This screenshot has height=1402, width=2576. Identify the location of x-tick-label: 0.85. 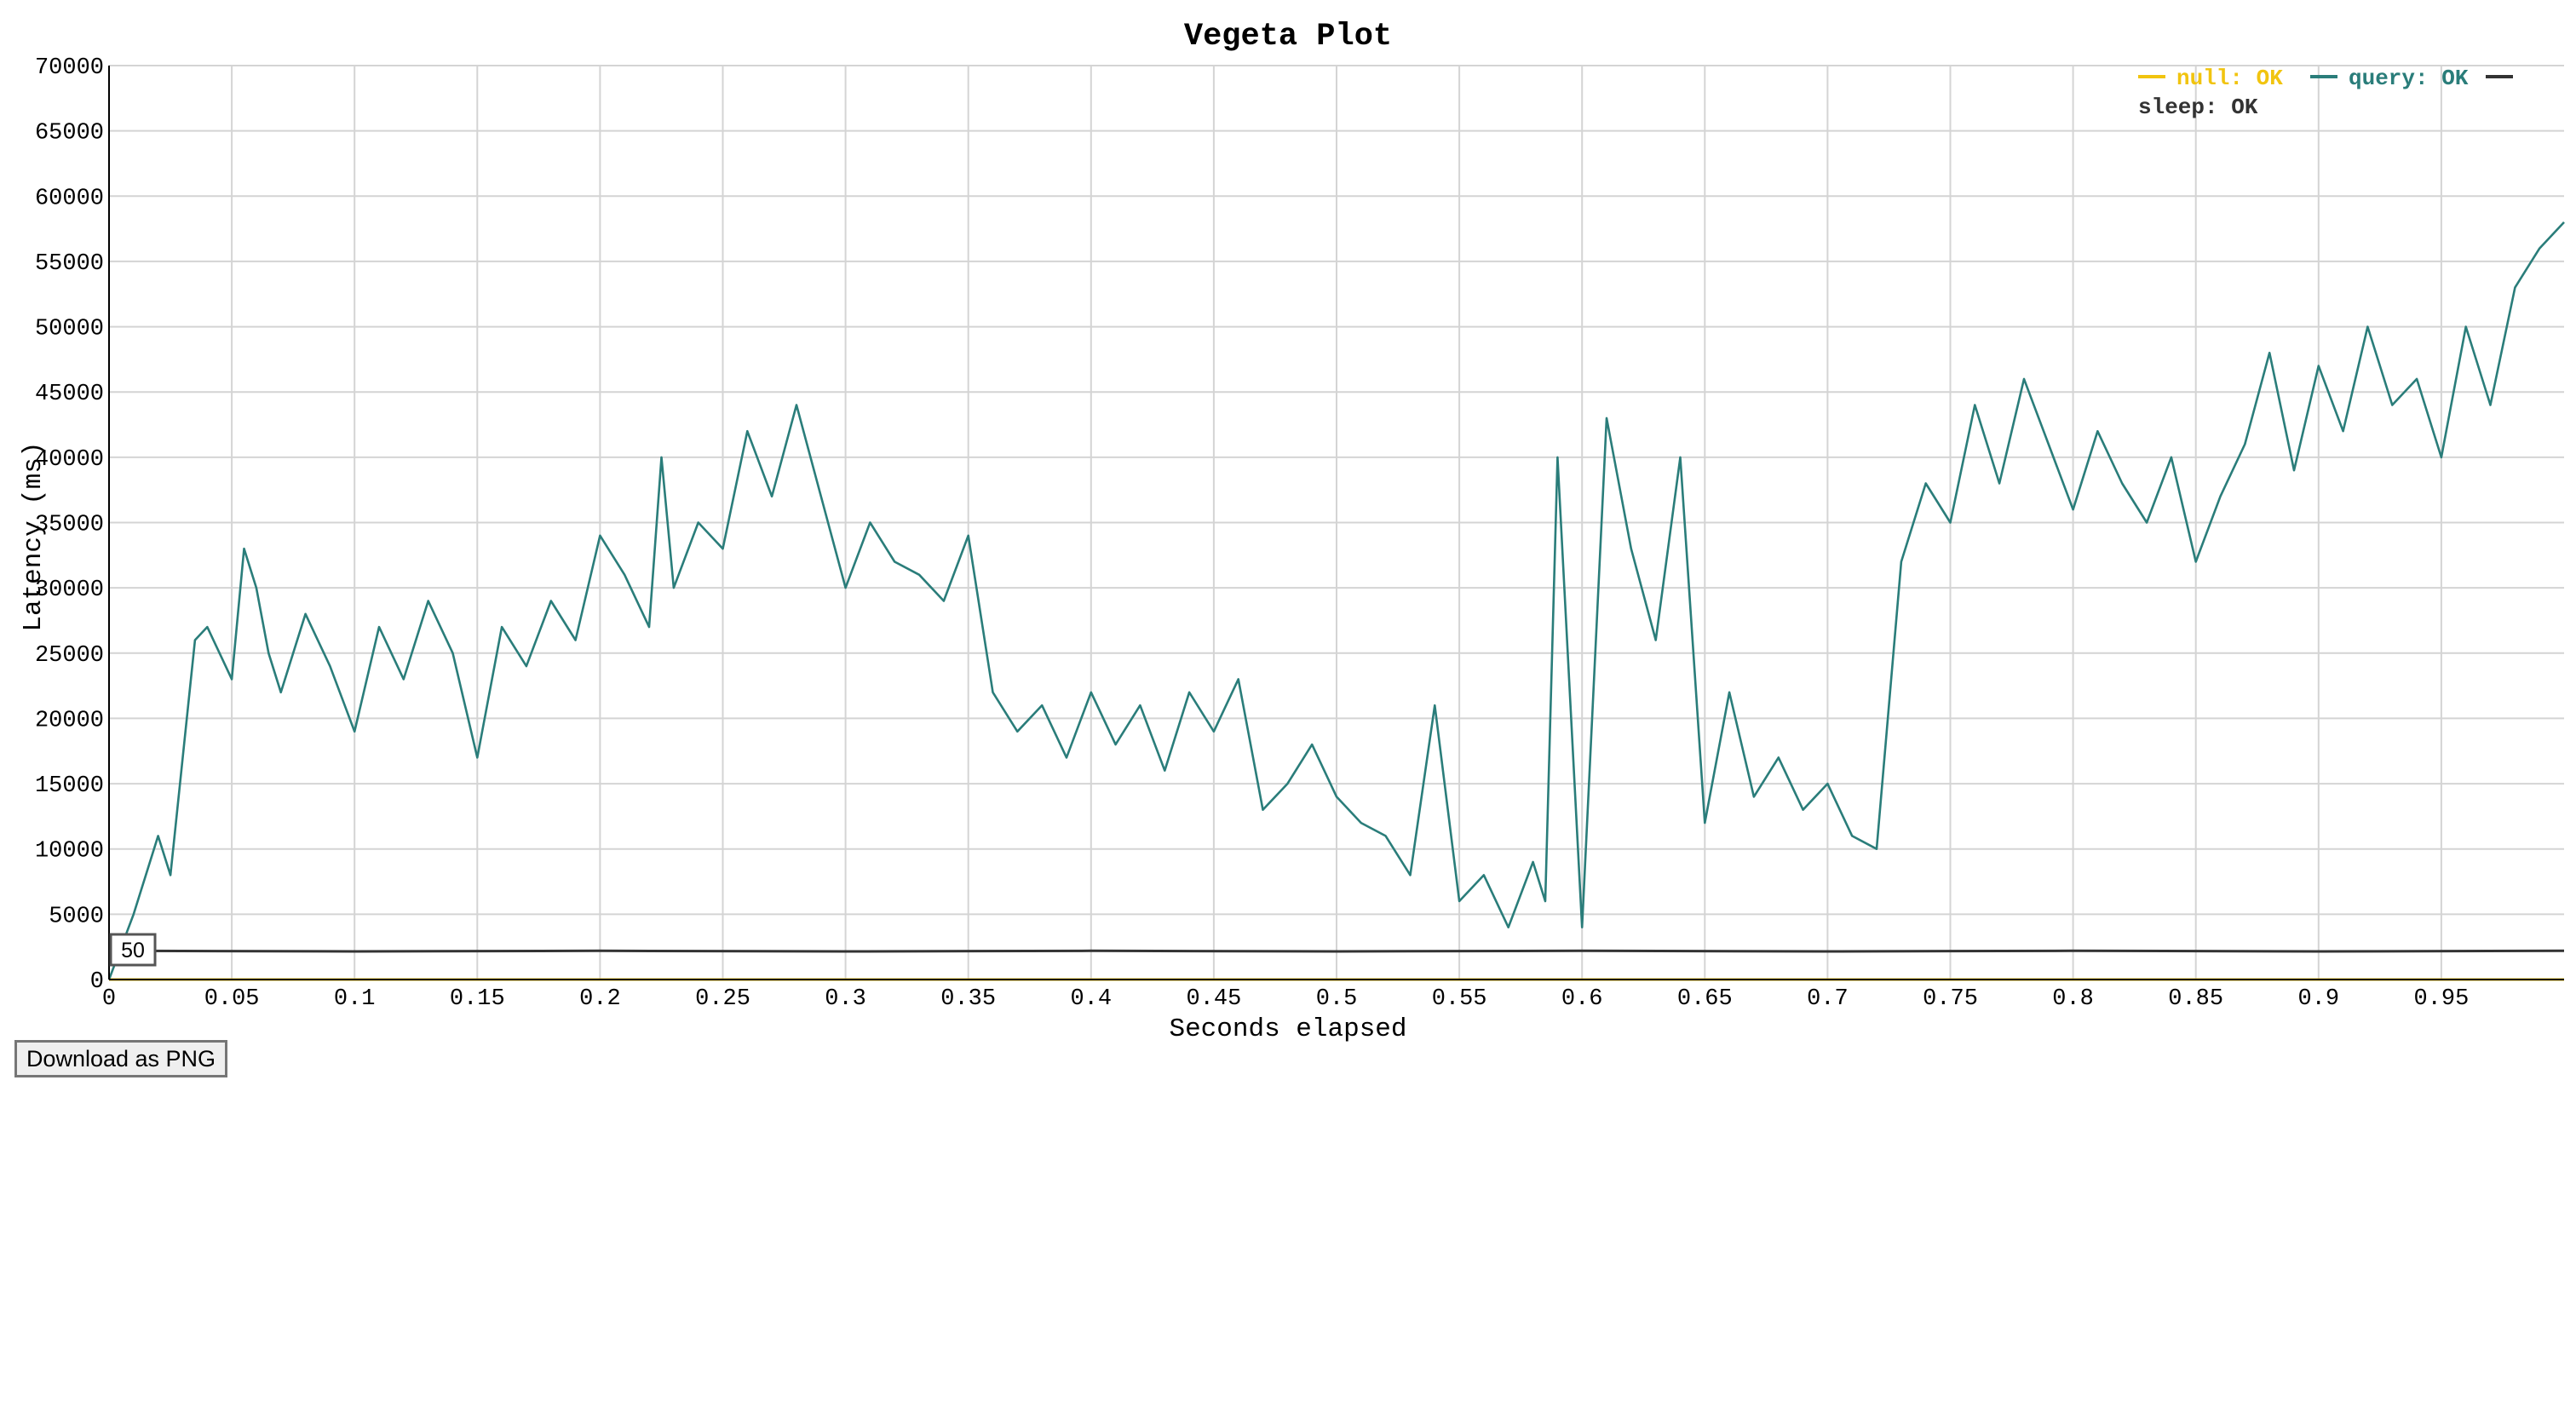
(2195, 999).